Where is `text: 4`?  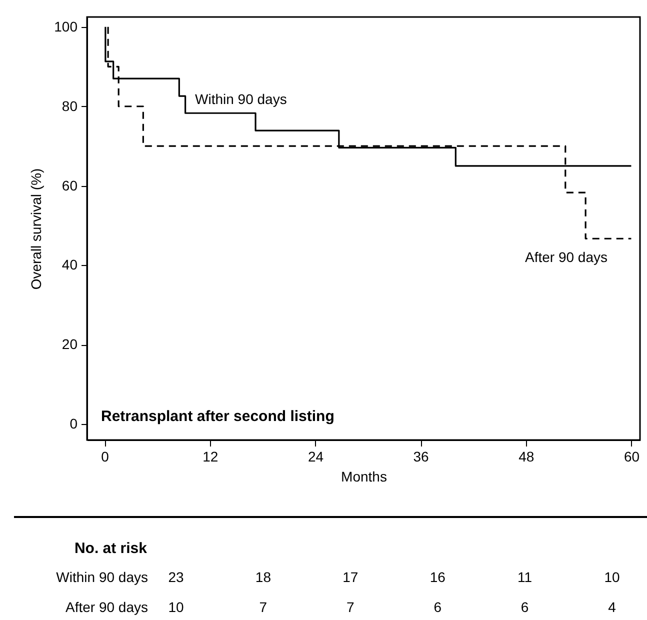
text: 4 is located at coordinates (612, 607).